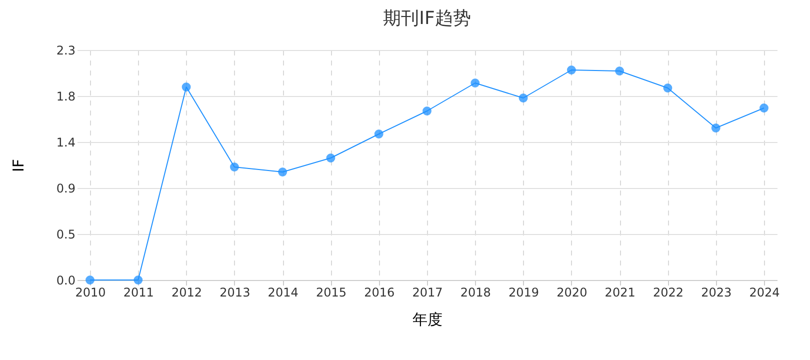  What do you see at coordinates (235, 293) in the screenshot?
I see `x-tick-label: 2013` at bounding box center [235, 293].